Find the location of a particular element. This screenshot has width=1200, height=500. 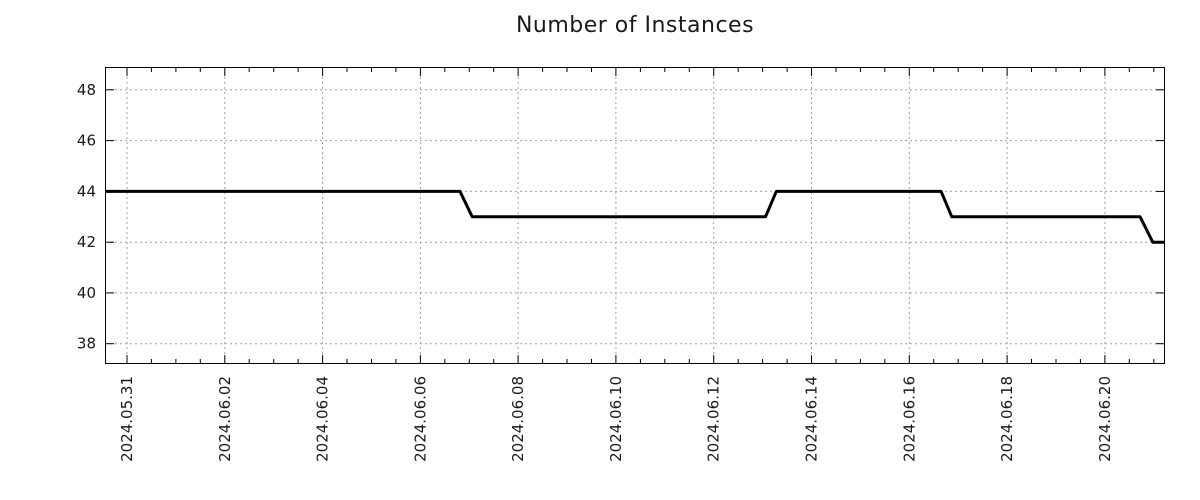

x-tick-label: 2024.06.08 is located at coordinates (518, 419).